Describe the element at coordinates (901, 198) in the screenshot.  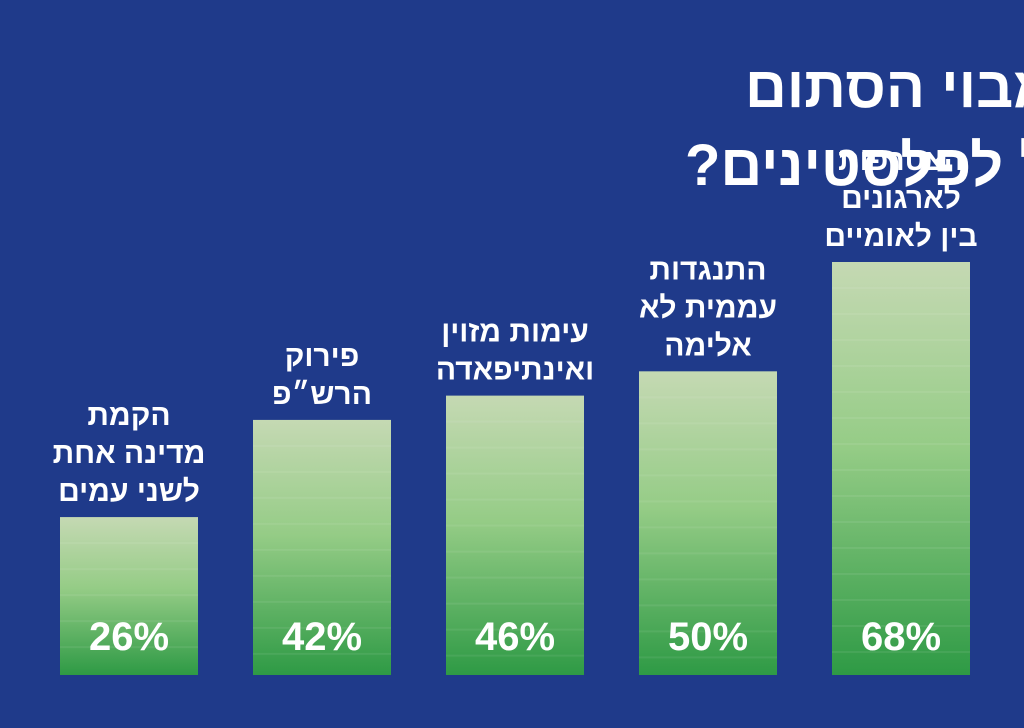
I see `category-label-5-line-2: לארגונים` at that location.